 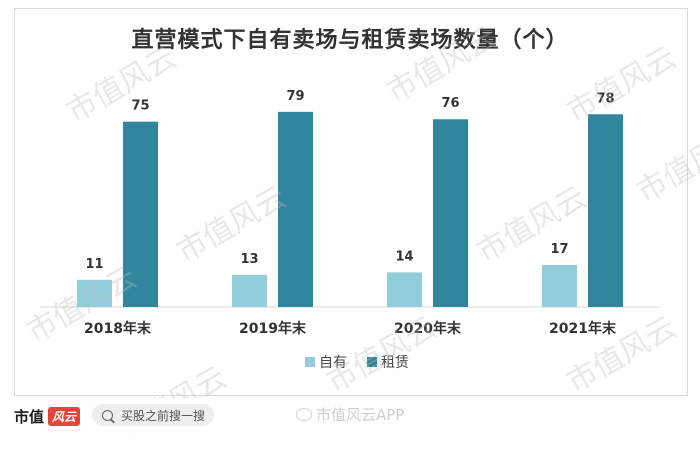 What do you see at coordinates (64, 416) in the screenshot?
I see `brand-logo-icon: 风云` at bounding box center [64, 416].